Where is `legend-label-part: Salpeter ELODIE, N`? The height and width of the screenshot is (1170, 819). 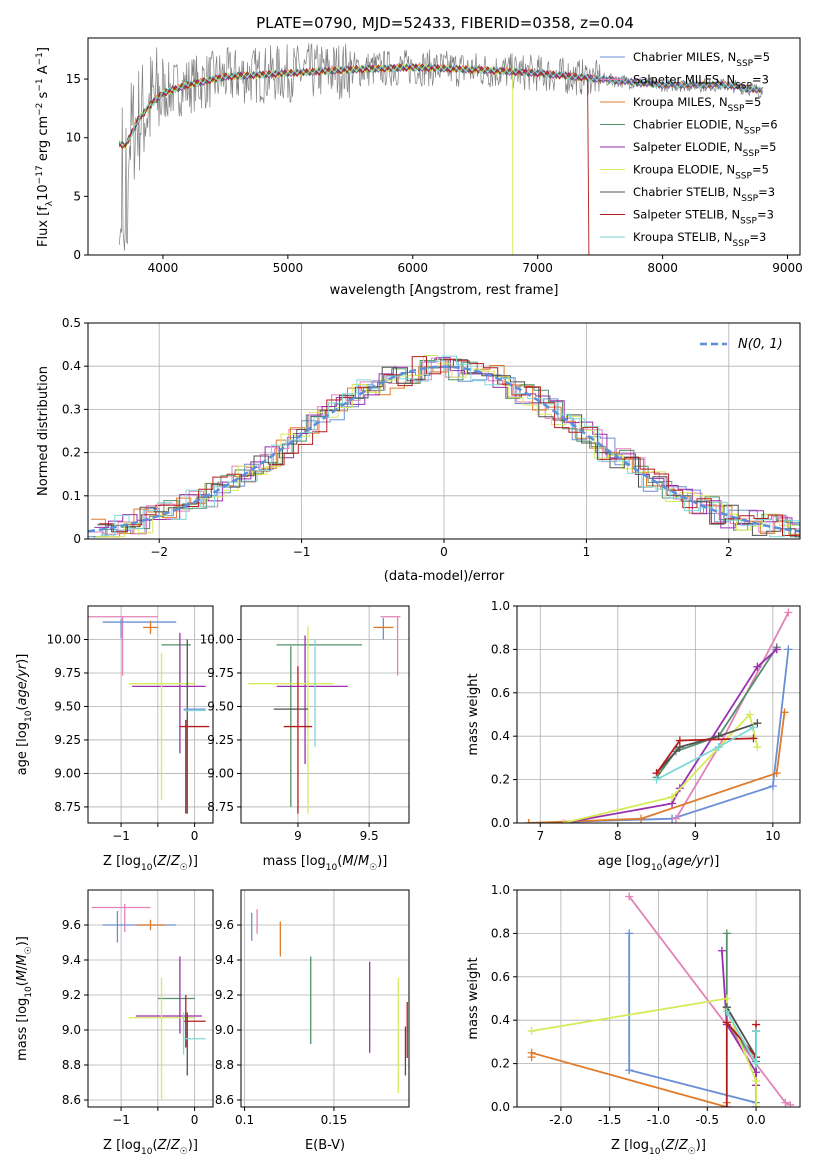 legend-label-part: Salpeter ELODIE, N is located at coordinates (688, 147).